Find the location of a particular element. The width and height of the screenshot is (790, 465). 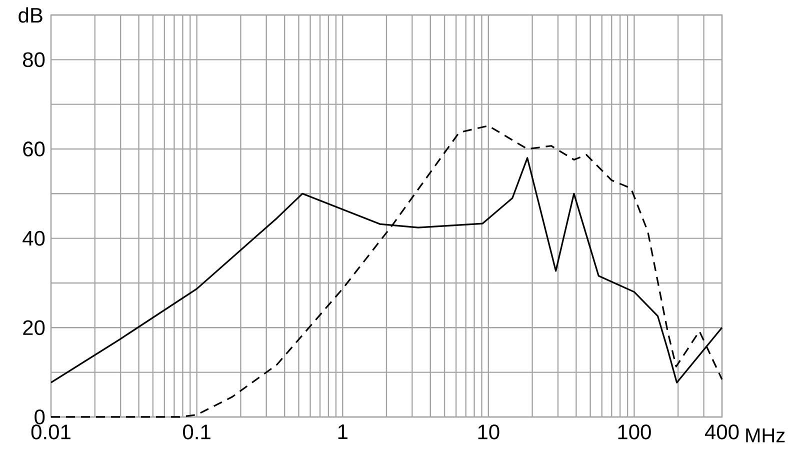

y-tick-label: 0 is located at coordinates (39, 417).